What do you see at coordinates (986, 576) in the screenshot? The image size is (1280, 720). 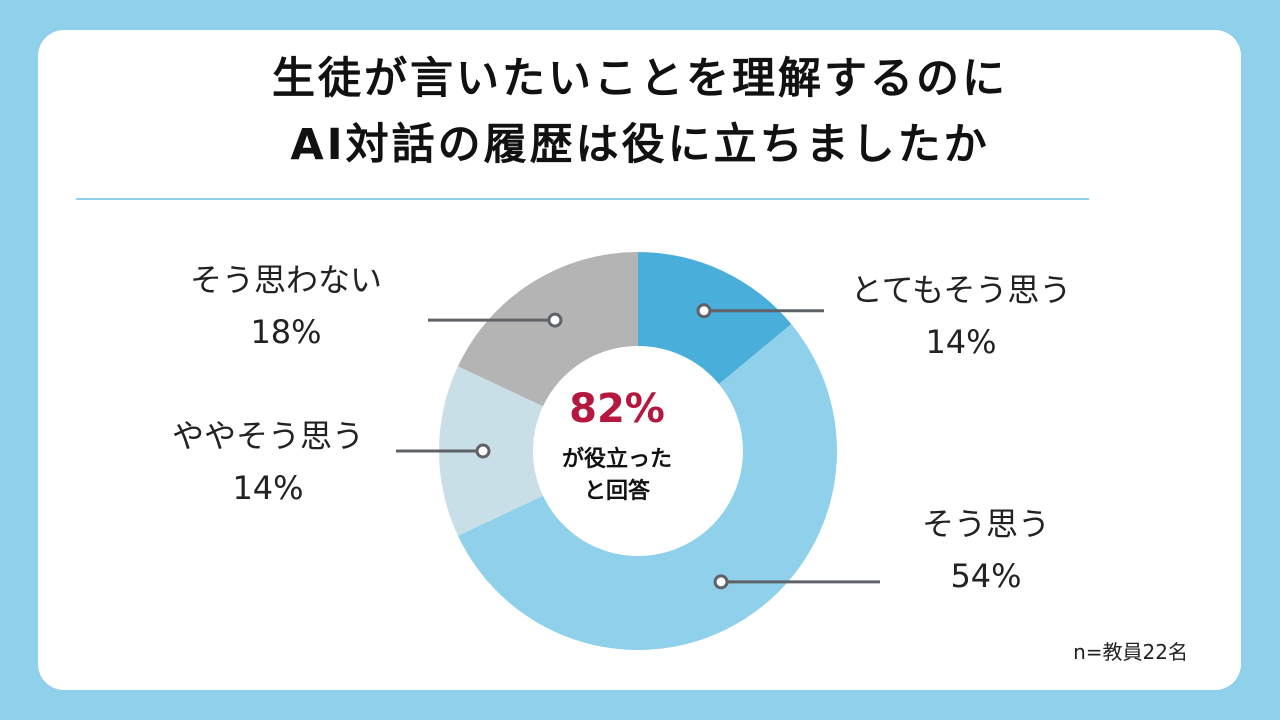 I see `label-agree-value: 54%` at bounding box center [986, 576].